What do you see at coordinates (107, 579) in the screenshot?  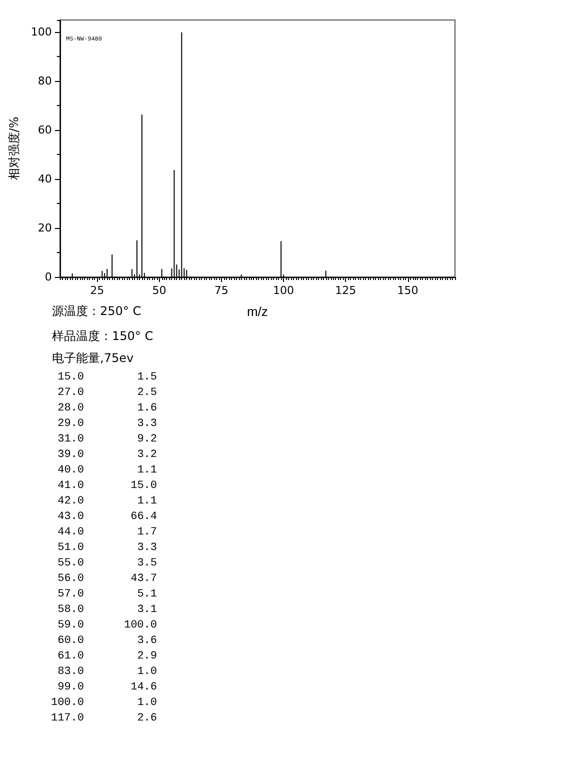 I see `text: 56.0 43.7` at bounding box center [107, 579].